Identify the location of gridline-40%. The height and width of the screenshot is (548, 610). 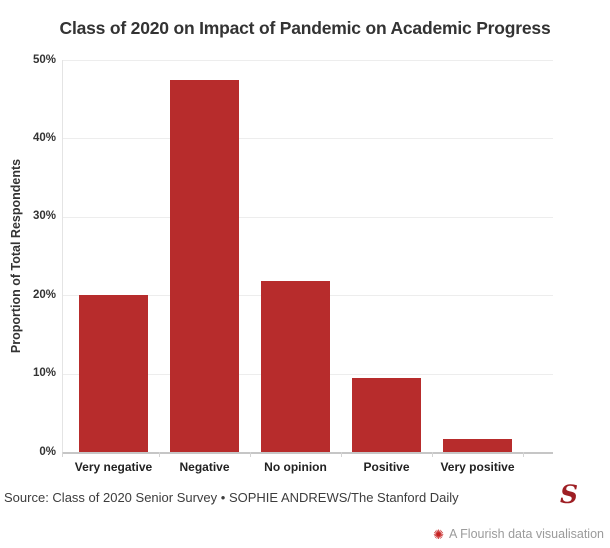
(307, 139).